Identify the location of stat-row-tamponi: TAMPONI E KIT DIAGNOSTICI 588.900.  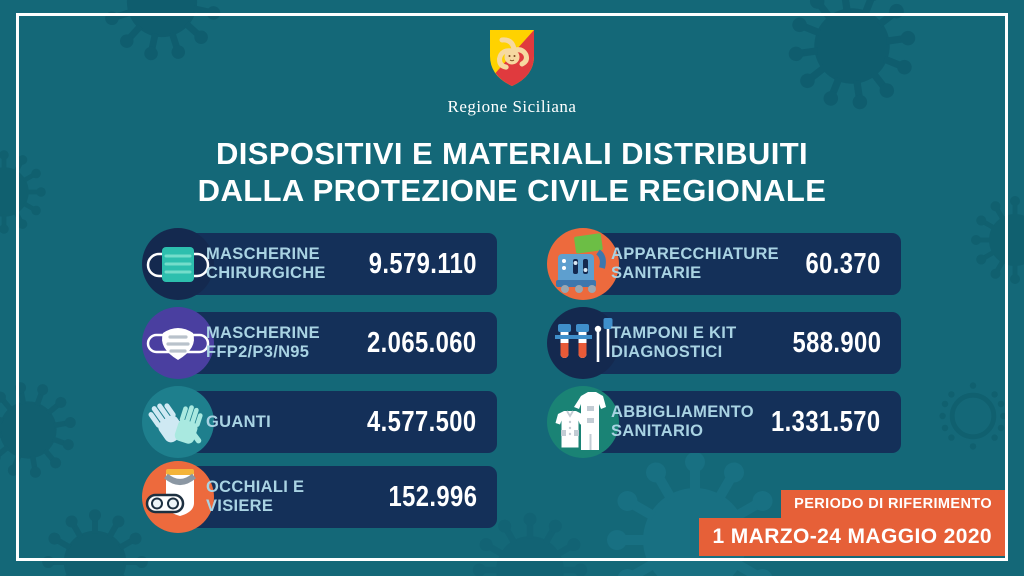
(723, 343).